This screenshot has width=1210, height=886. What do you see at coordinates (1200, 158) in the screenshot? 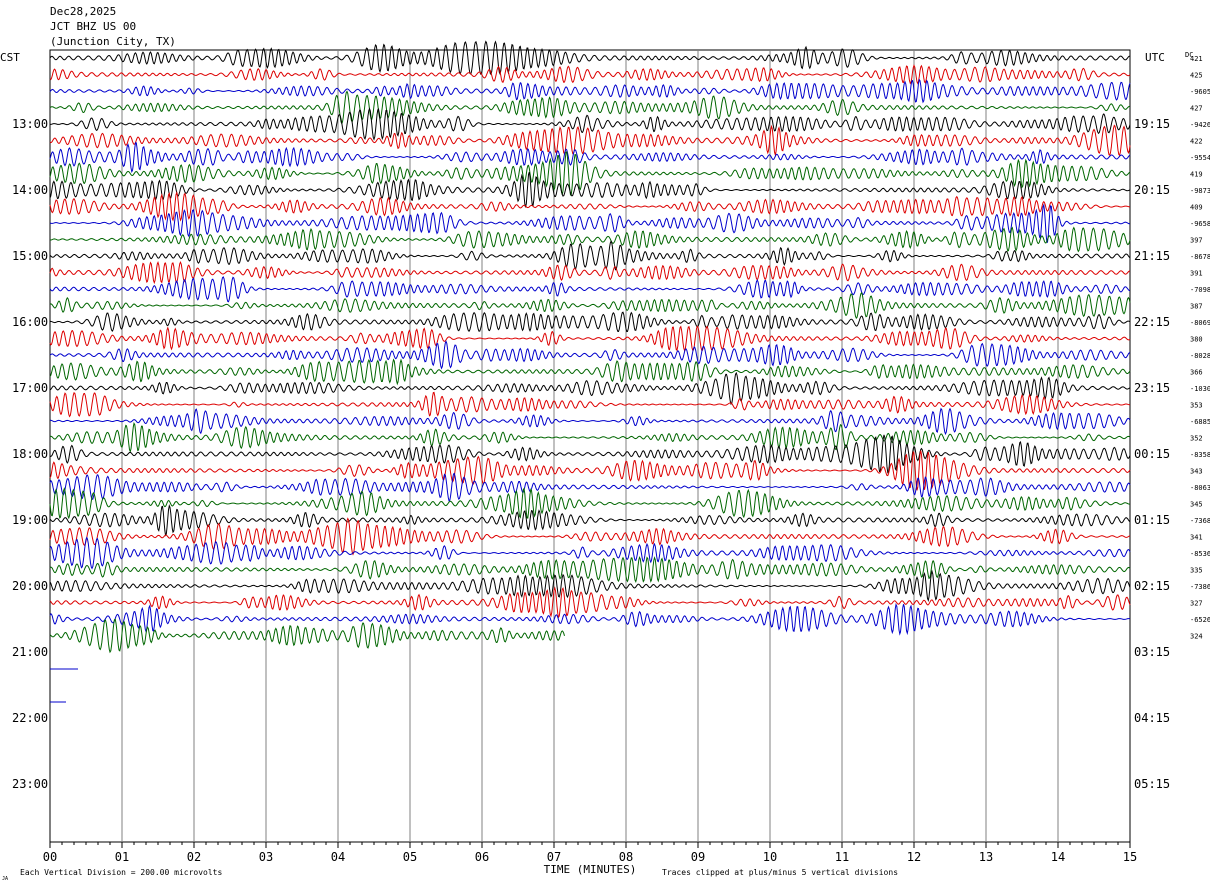
I see `dc-offset-label: -9554` at bounding box center [1200, 158].